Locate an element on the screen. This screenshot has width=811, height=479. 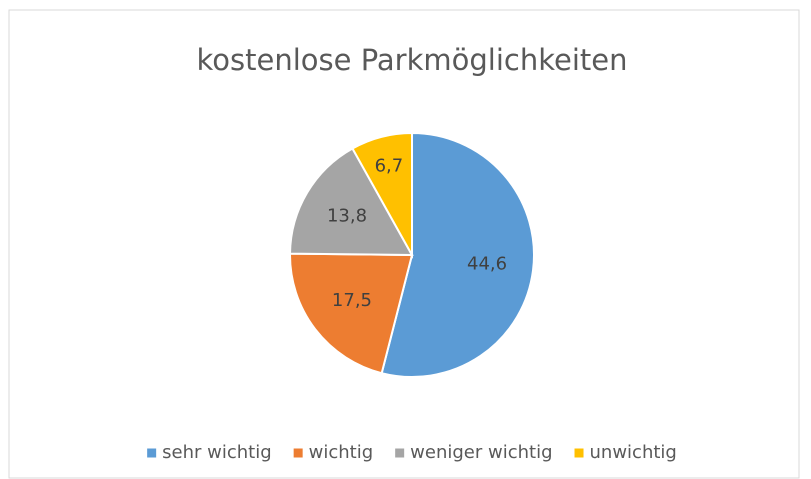
data-label: 13,8 is located at coordinates (347, 215).